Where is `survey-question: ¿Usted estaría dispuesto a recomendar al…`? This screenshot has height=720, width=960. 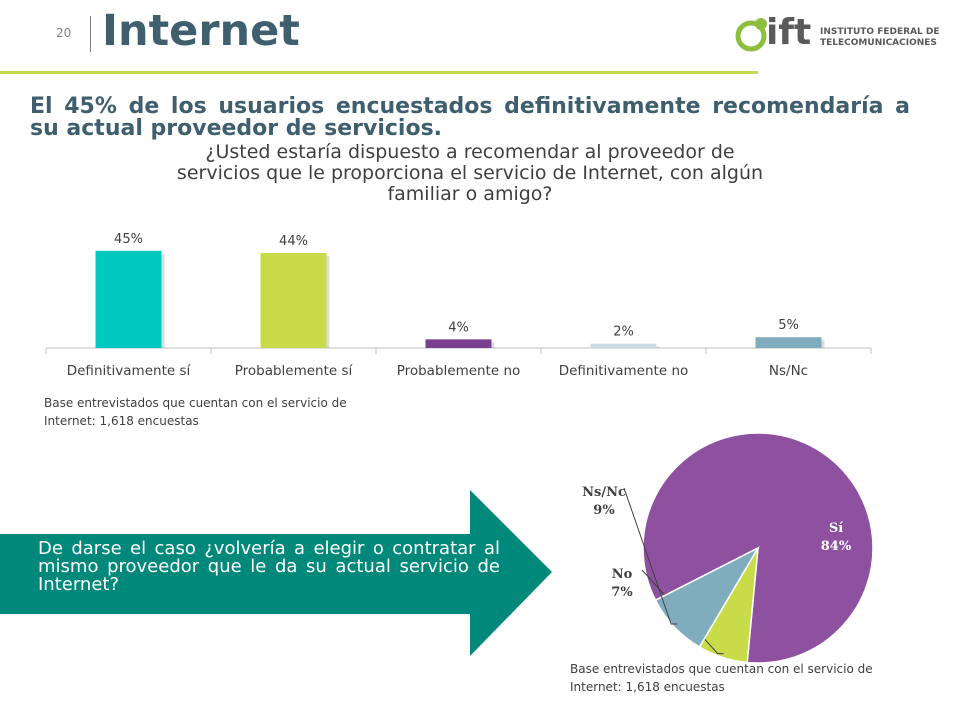
survey-question: ¿Usted estaría dispuesto a recomendar al… is located at coordinates (470, 173).